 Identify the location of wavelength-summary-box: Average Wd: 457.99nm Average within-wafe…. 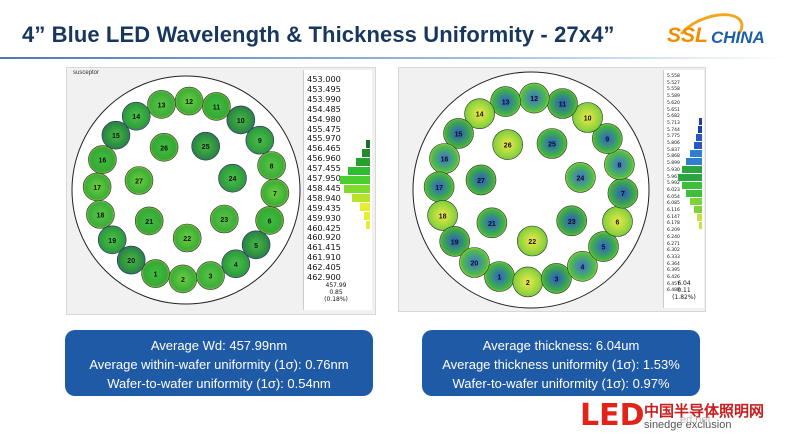
(219, 363).